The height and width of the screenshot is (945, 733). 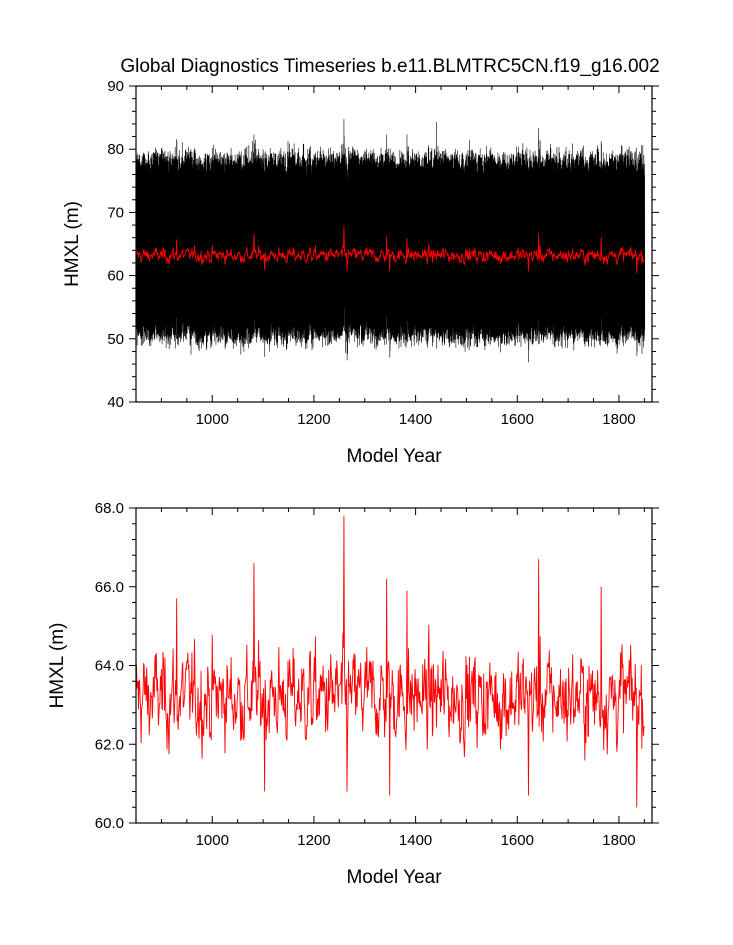 I want to click on y-tick-label: 90, so click(x=115, y=86).